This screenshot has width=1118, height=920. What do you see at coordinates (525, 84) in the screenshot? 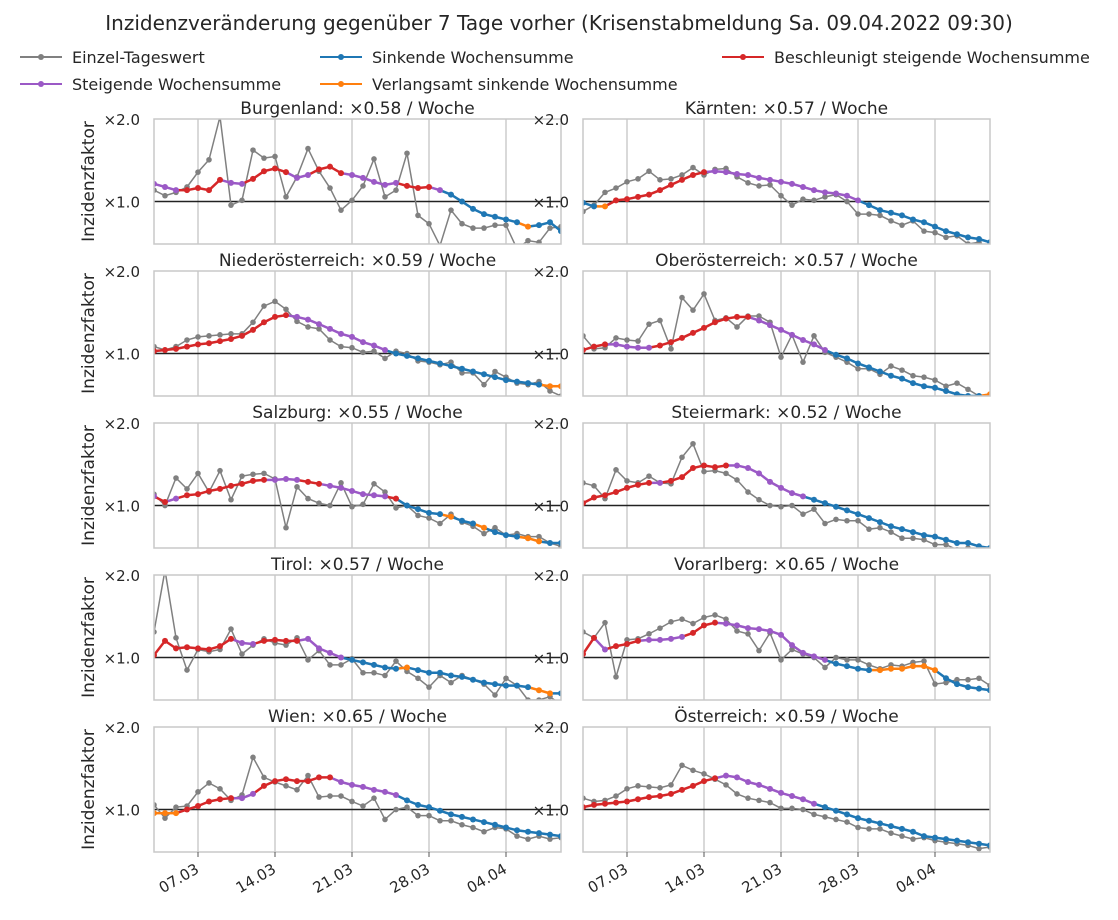
I see `legend-label-4: Verlangsamt sinkende Wochensumme` at bounding box center [525, 84].